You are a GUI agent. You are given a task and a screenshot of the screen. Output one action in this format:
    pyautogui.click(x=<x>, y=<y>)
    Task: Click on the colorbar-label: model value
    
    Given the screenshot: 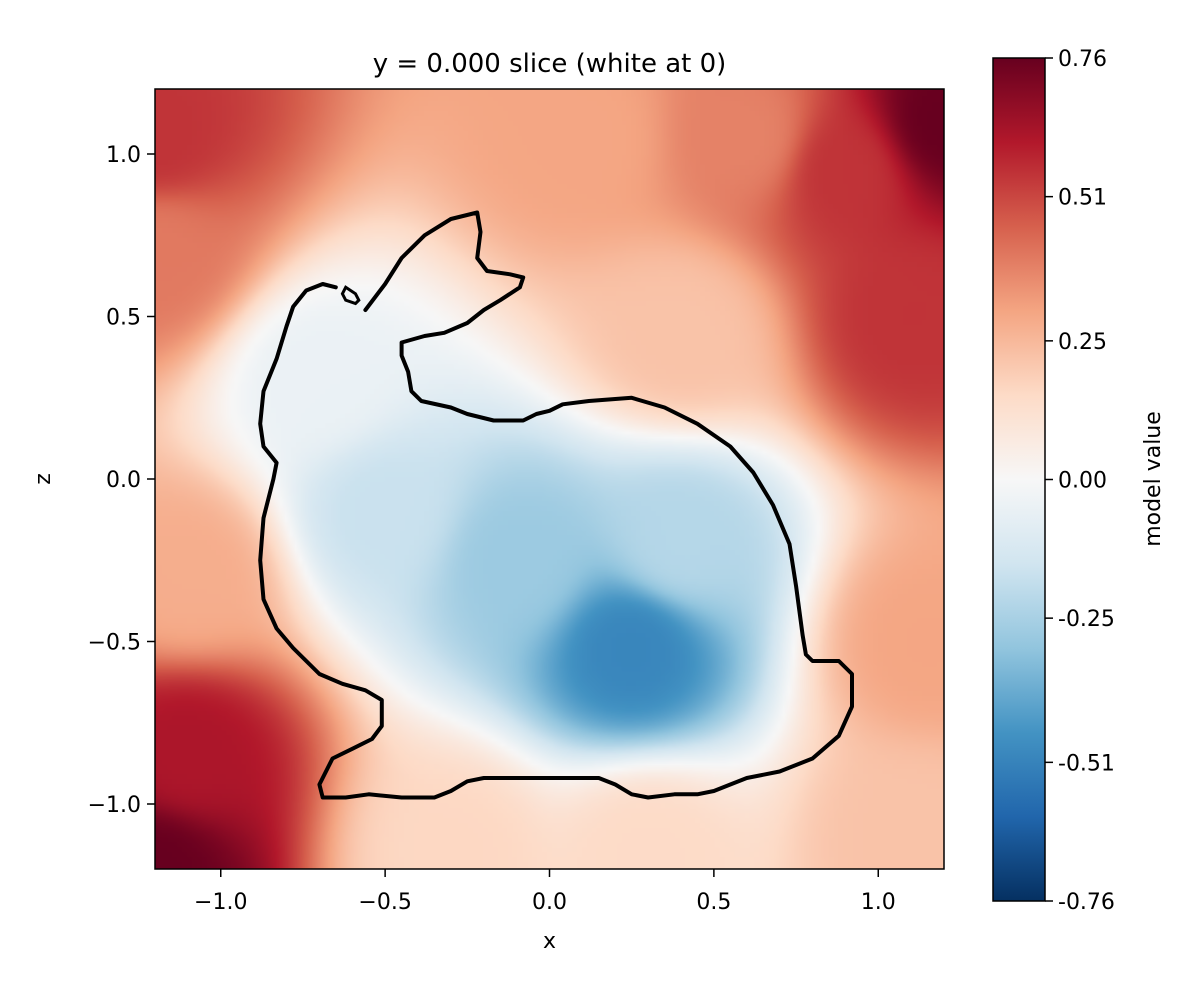 What is the action you would take?
    pyautogui.click(x=1153, y=479)
    